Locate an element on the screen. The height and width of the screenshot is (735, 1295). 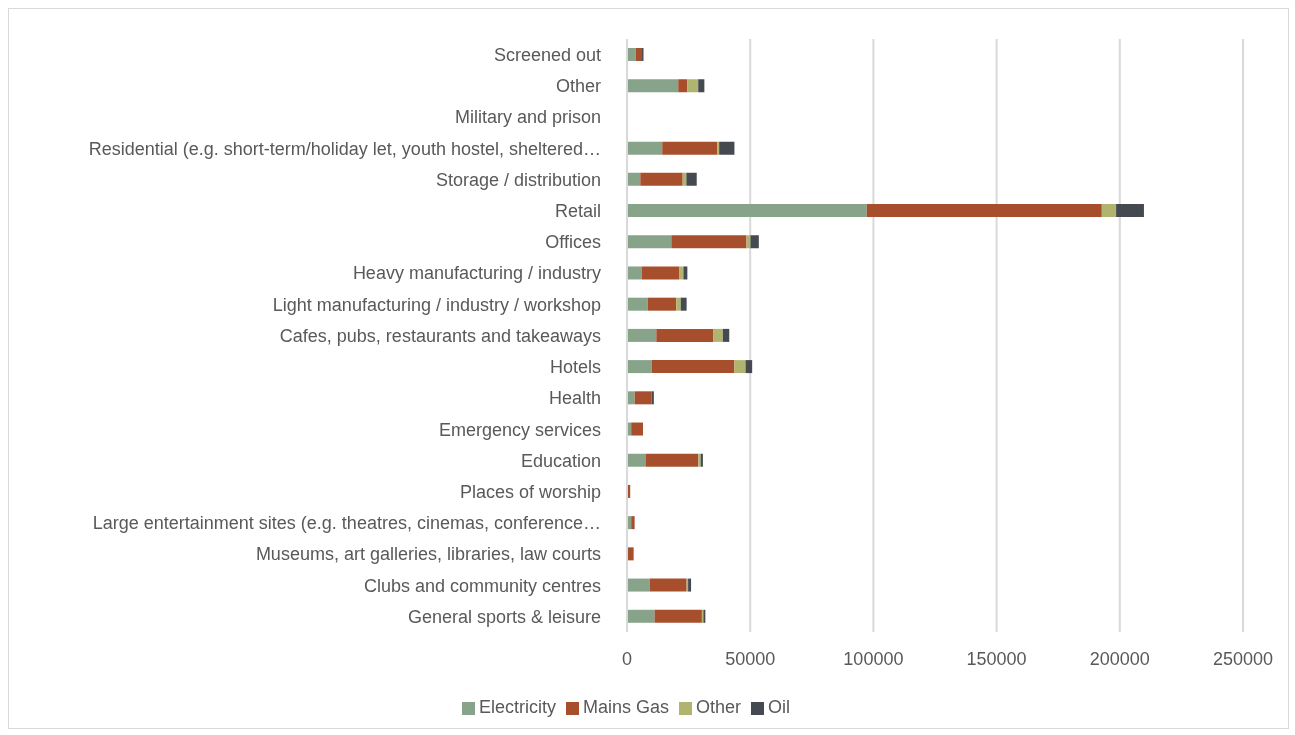
y-tick-label: Offices is located at coordinates (573, 242).